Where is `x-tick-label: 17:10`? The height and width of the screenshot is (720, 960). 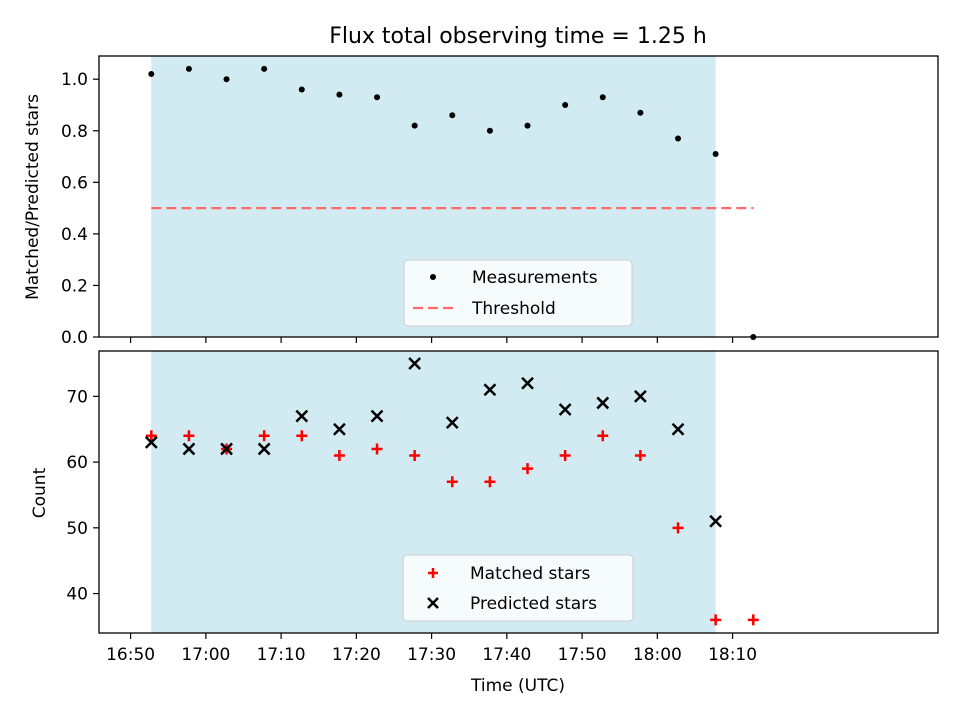 x-tick-label: 17:10 is located at coordinates (281, 655).